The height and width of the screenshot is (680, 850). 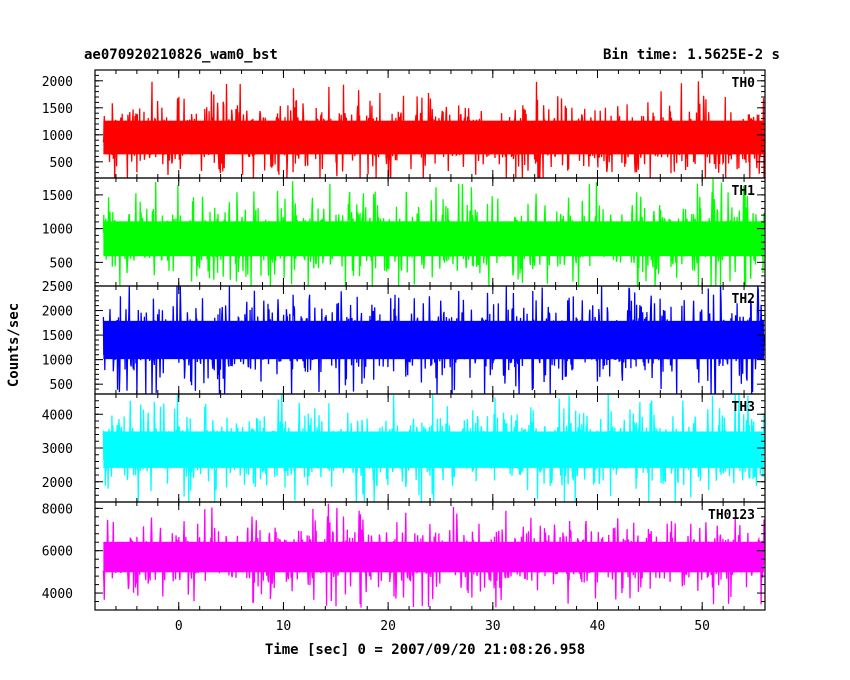 I want to click on x-tick-label: 40, so click(x=598, y=626).